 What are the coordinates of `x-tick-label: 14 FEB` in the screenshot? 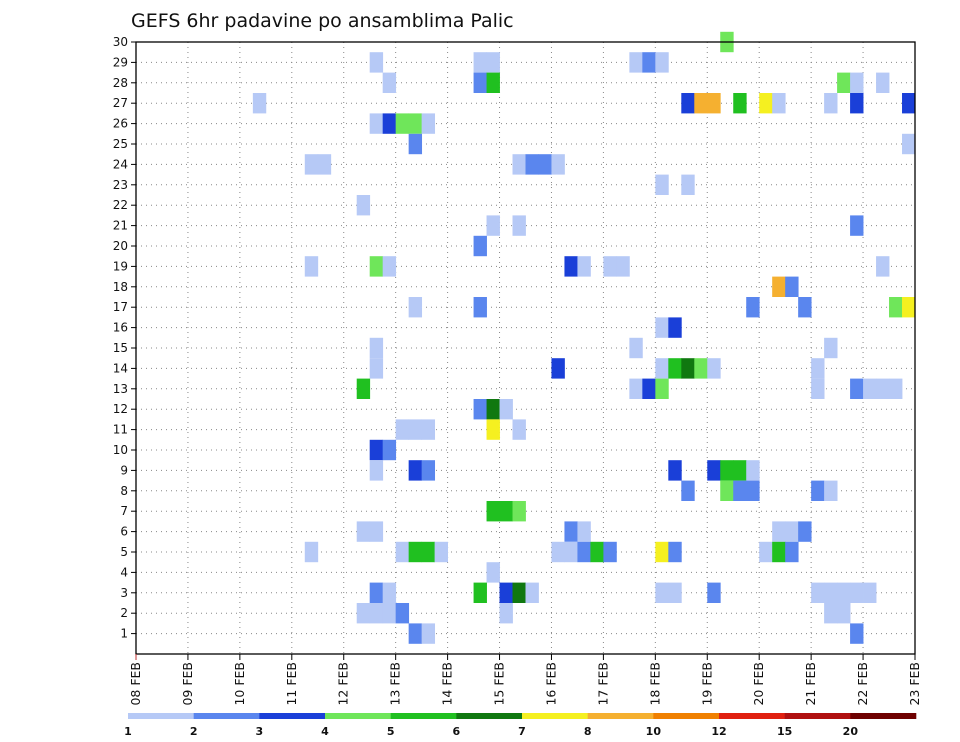 It's located at (447, 684).